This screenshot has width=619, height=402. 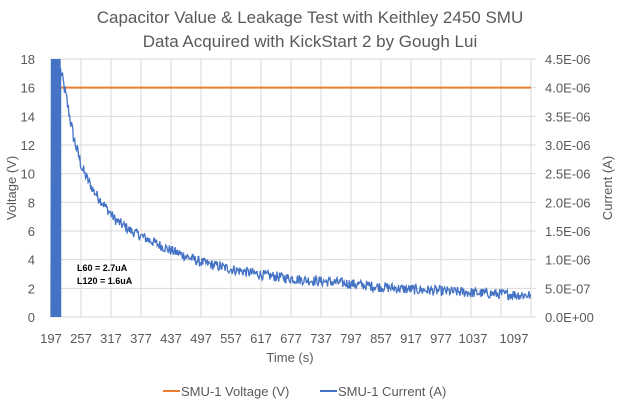 I want to click on y-left-tick-label: 8, so click(x=31, y=202).